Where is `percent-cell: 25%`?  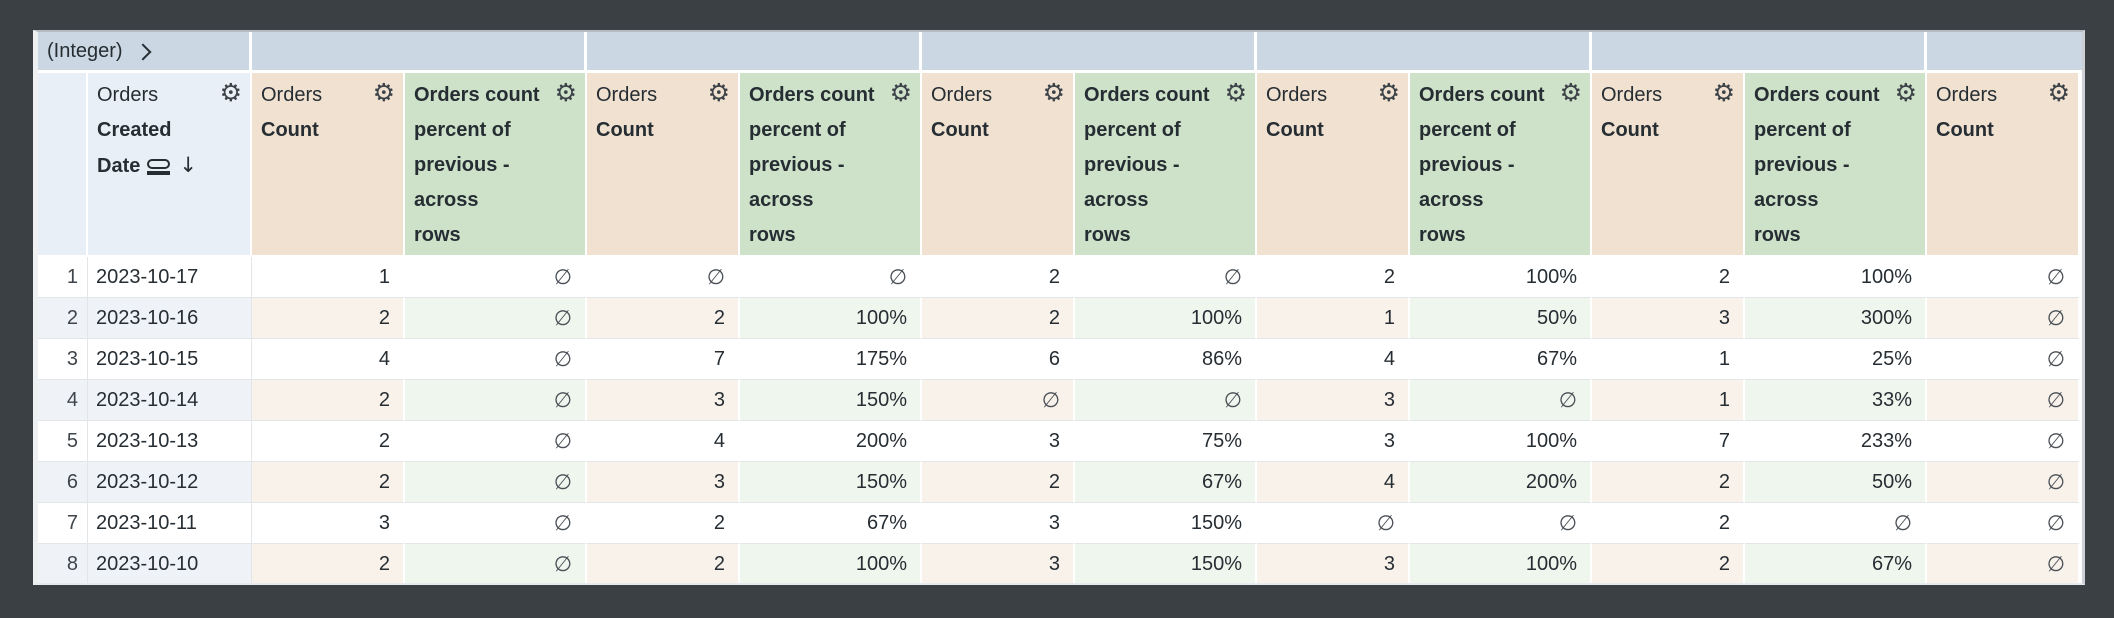 percent-cell: 25% is located at coordinates (1836, 359).